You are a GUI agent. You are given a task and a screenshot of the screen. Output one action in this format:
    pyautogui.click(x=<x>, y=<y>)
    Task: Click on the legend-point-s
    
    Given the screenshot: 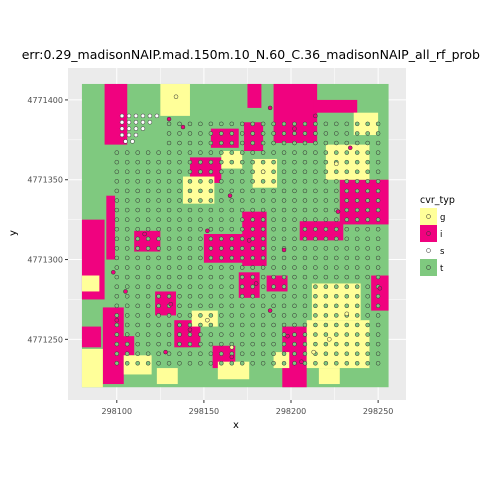 What is the action you would take?
    pyautogui.click(x=428, y=250)
    